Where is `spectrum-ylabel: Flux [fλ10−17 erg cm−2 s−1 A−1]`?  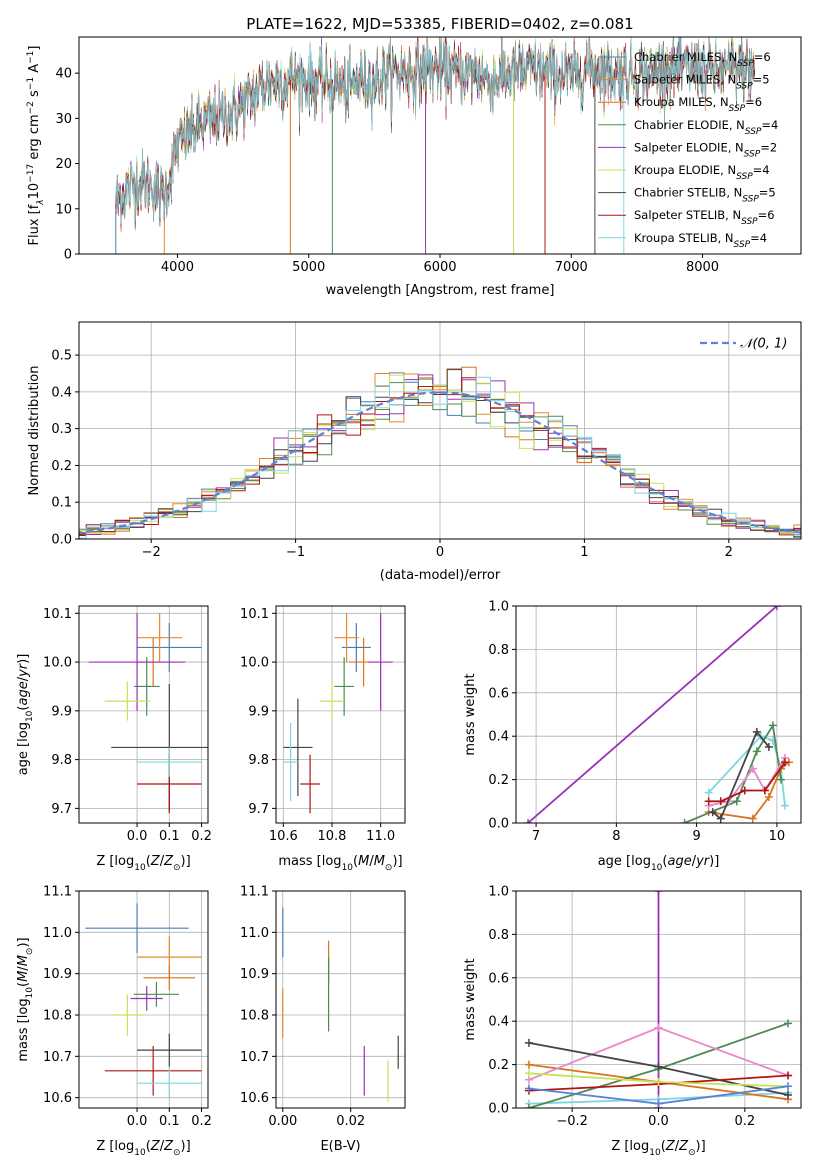
spectrum-ylabel: Flux [fλ10−17 erg cm−2 s−1 A−1] is located at coordinates (36, 146).